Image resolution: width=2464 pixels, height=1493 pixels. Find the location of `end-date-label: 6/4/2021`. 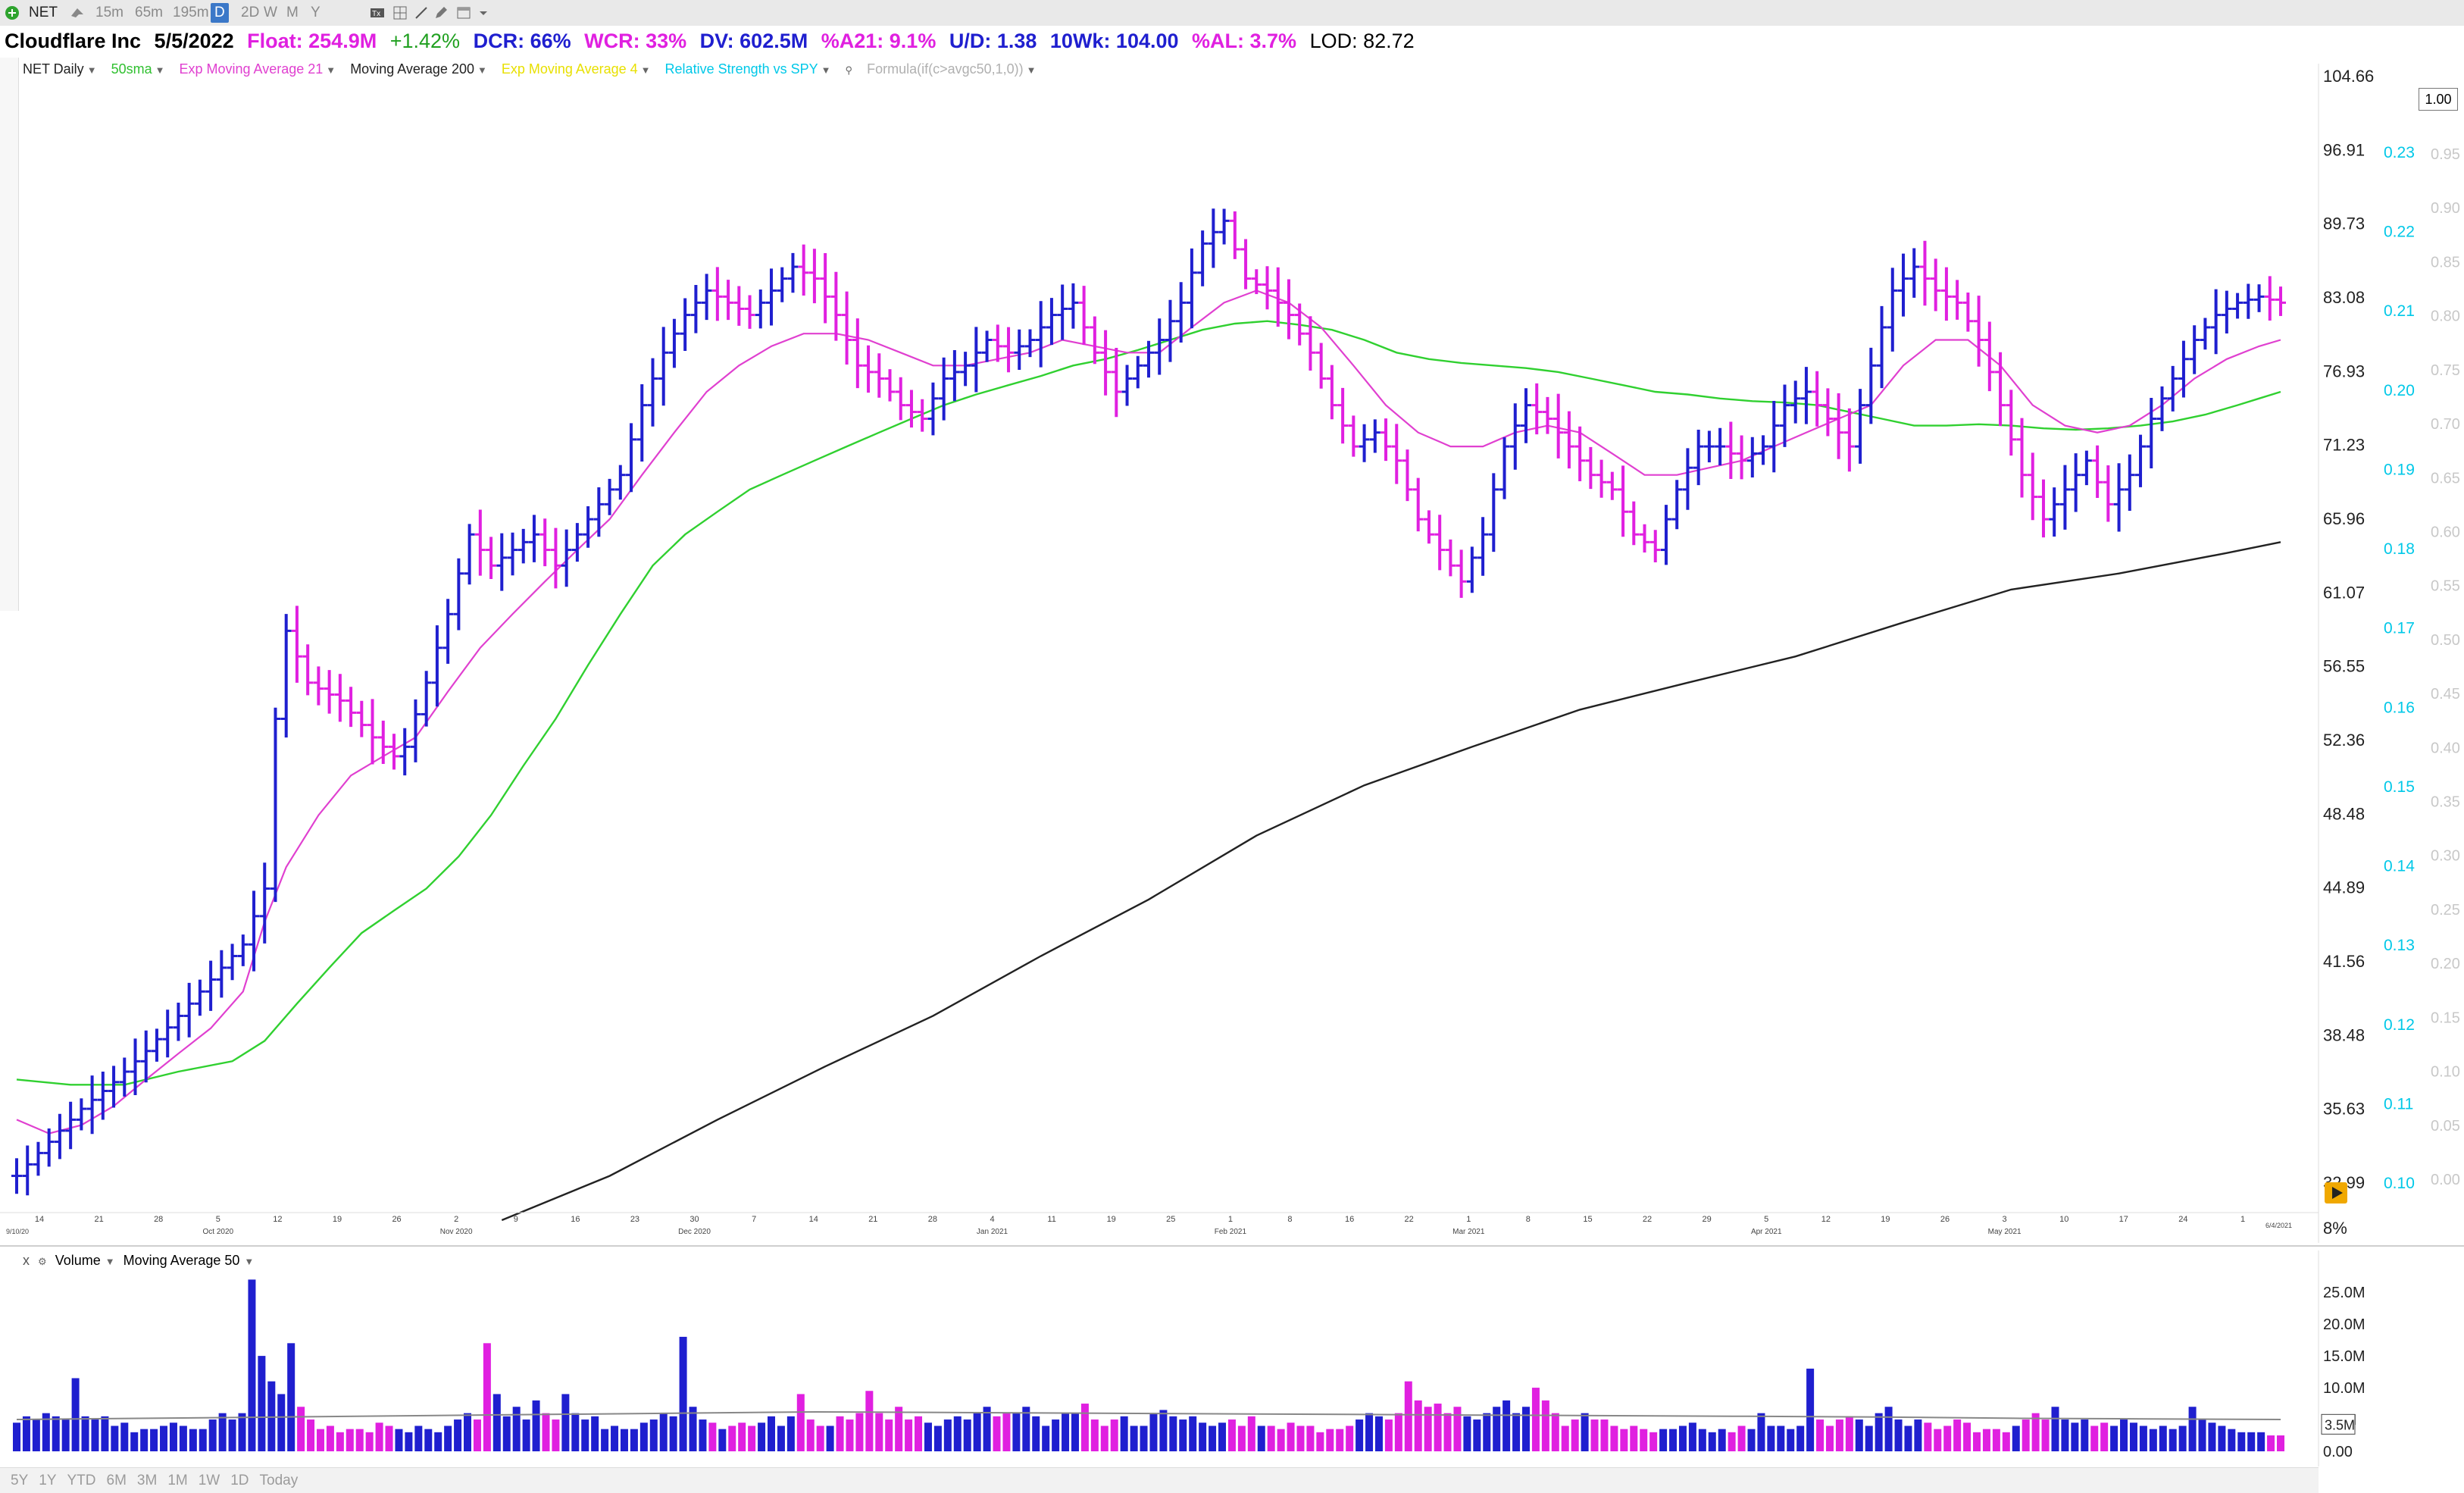

end-date-label: 6/4/2021 is located at coordinates (2278, 1226).